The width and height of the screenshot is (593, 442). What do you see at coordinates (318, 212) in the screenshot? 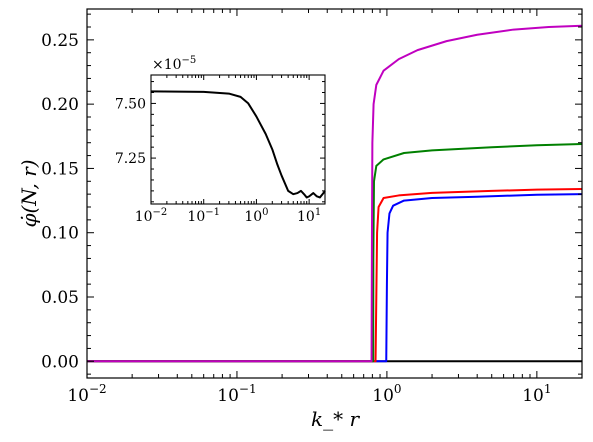
I see `inset-x-tick-label-exponent: 1` at bounding box center [318, 212].